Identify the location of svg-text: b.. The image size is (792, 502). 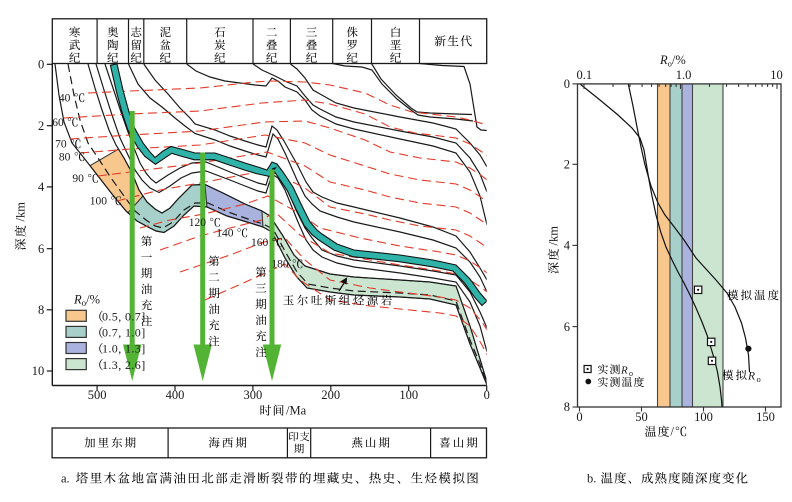
(591, 478).